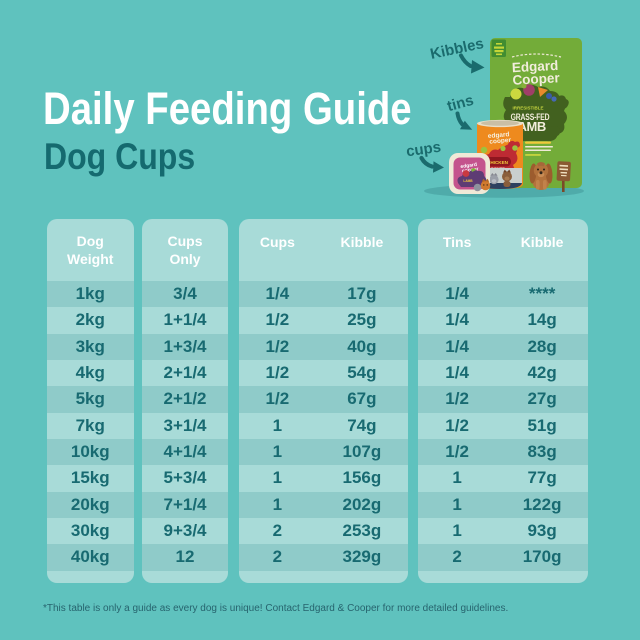 The height and width of the screenshot is (640, 640). I want to click on svg-text: CHICKEN, so click(498, 162).